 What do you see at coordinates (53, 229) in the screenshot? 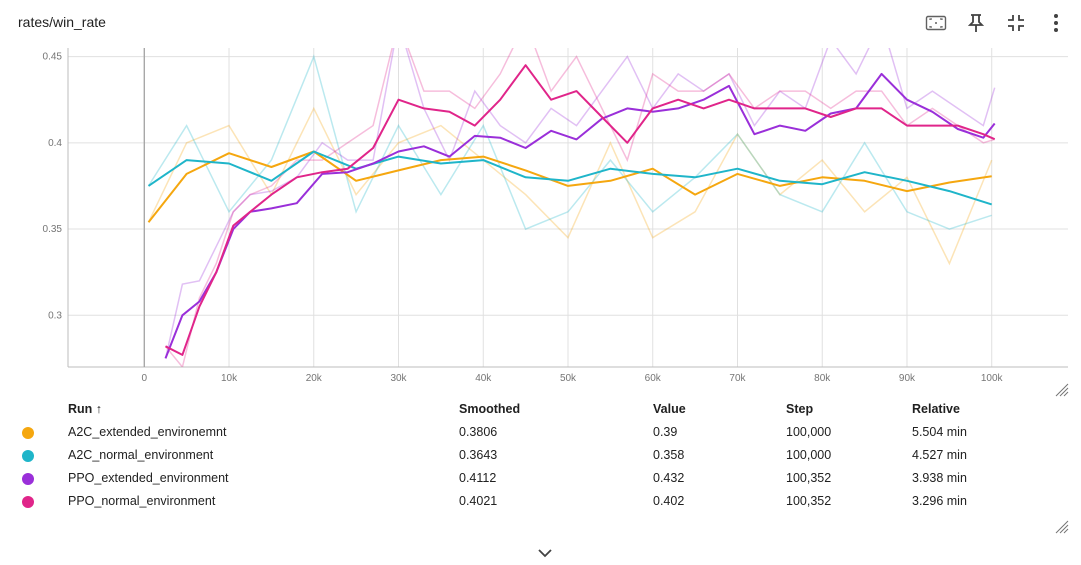
I see `y-tick-label: 0.35` at bounding box center [53, 229].